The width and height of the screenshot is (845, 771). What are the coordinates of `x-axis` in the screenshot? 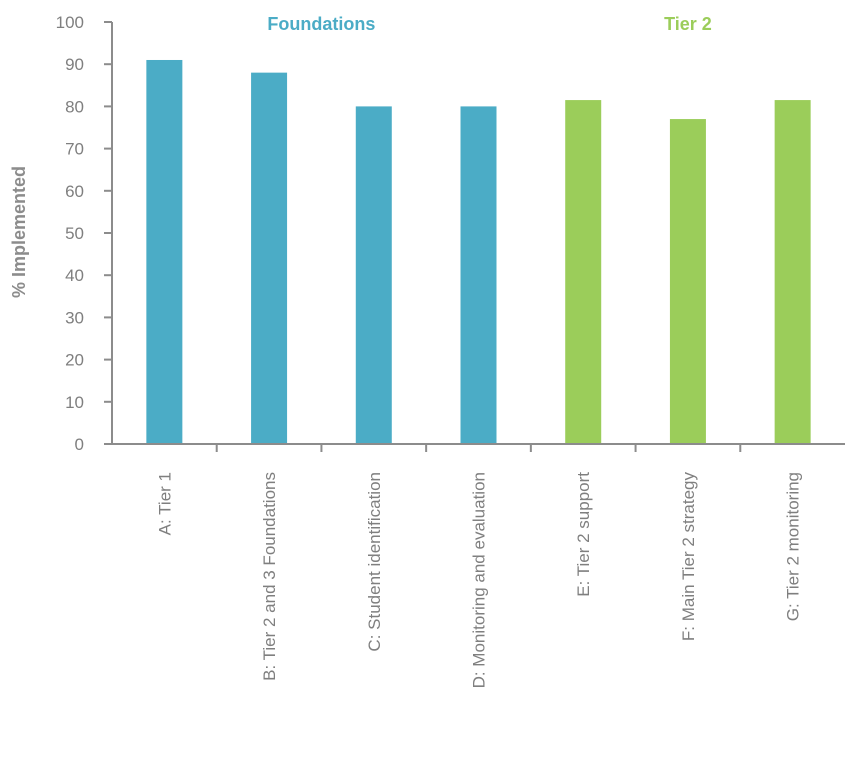 It's located at (478, 447).